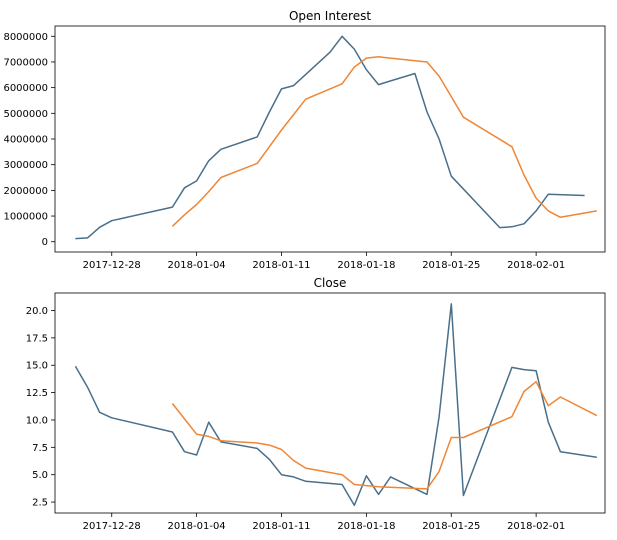  What do you see at coordinates (330, 283) in the screenshot?
I see `chart-title: Close` at bounding box center [330, 283].